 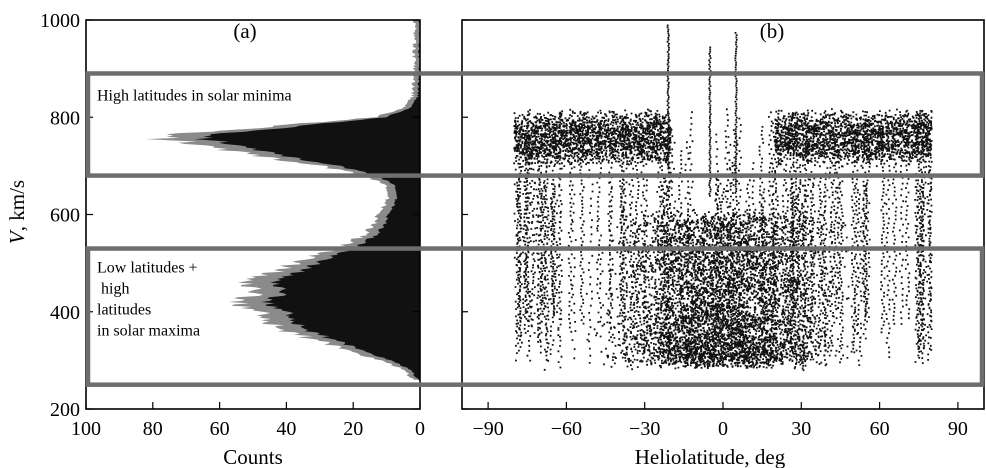 What do you see at coordinates (124, 310) in the screenshot?
I see `region-label-line: latitudes` at bounding box center [124, 310].